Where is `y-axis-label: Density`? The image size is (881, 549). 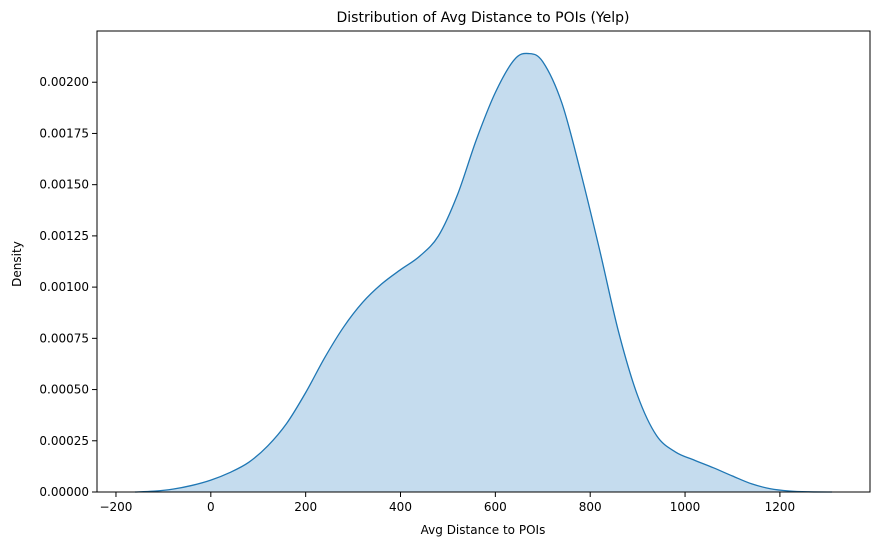 y-axis-label: Density is located at coordinates (17, 264).